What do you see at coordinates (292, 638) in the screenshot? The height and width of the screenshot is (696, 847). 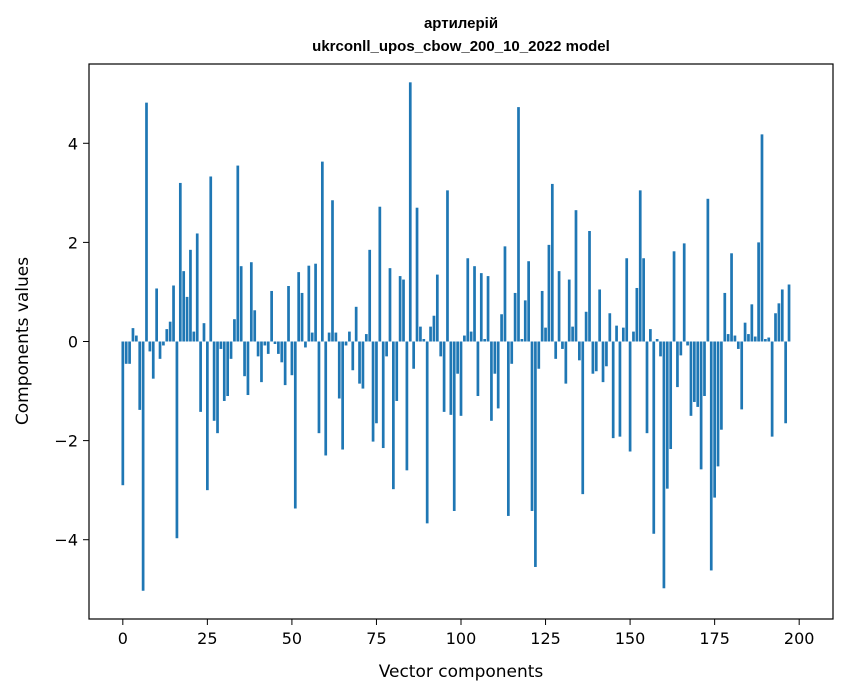 I see `x-tick-label: 50` at bounding box center [292, 638].